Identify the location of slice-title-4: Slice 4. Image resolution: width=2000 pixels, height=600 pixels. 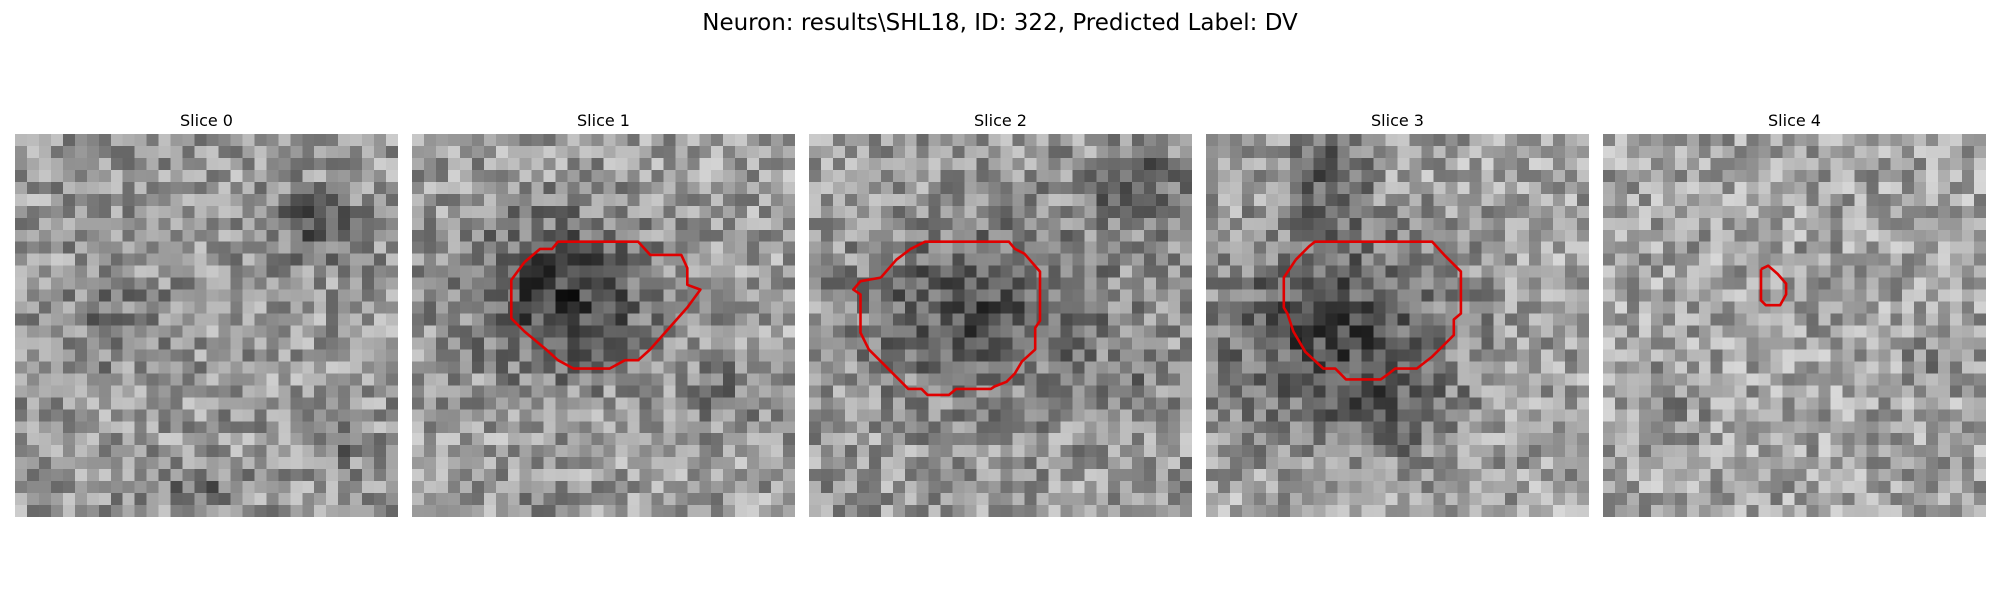
(1794, 120).